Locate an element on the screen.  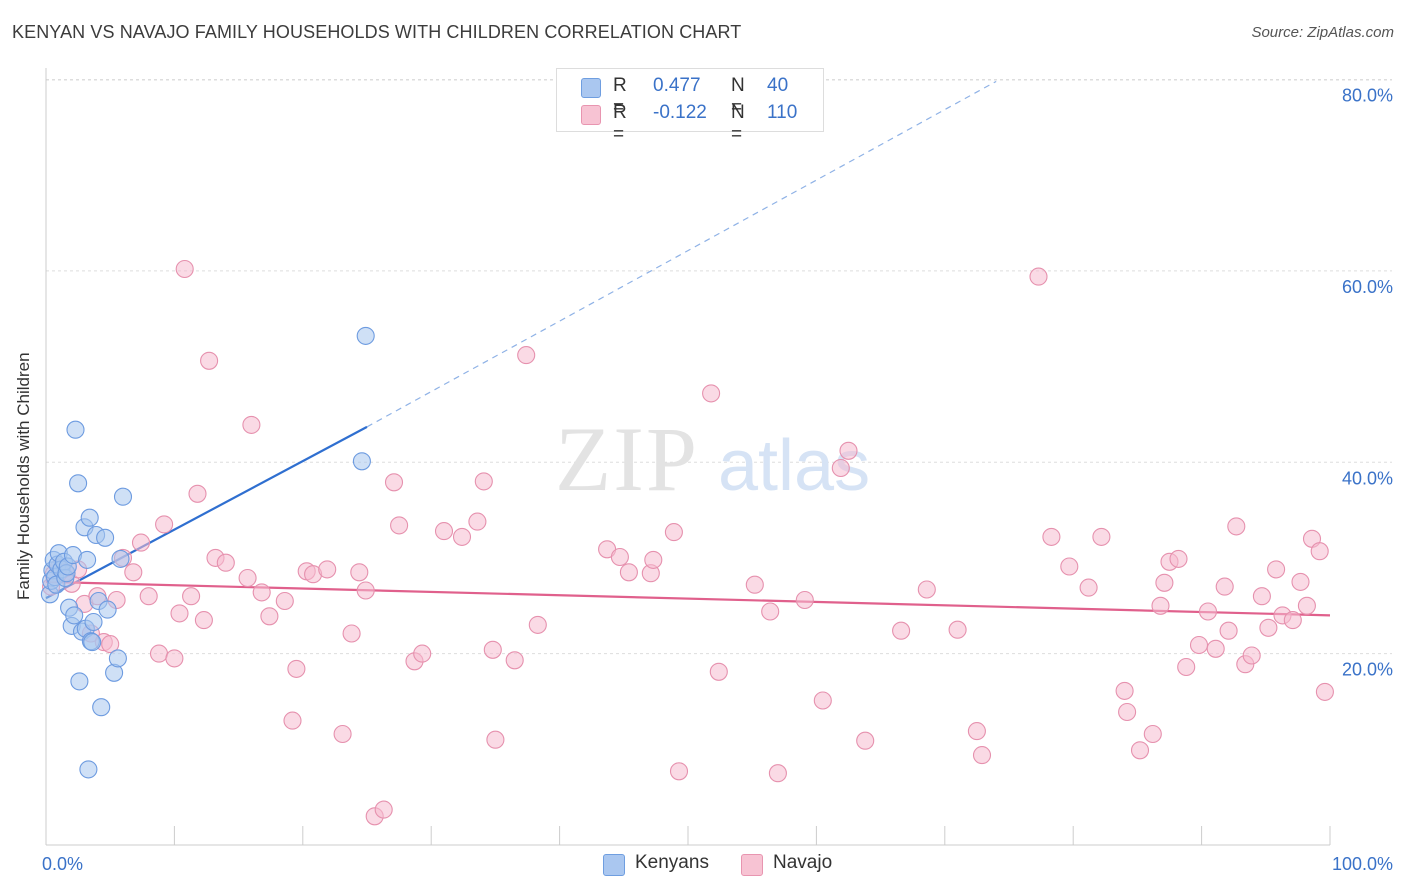
navajo-legend-label: Navajo is located at coordinates (803, 862).